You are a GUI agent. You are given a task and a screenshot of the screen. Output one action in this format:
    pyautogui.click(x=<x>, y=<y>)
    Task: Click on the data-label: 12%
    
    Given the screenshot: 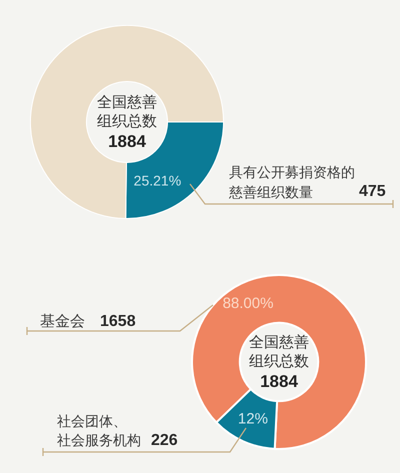 What is the action you would take?
    pyautogui.click(x=253, y=419)
    